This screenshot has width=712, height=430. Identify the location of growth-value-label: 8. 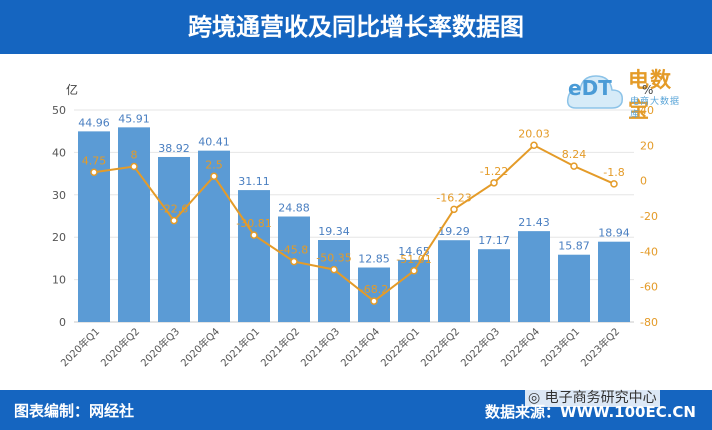
(134, 155).